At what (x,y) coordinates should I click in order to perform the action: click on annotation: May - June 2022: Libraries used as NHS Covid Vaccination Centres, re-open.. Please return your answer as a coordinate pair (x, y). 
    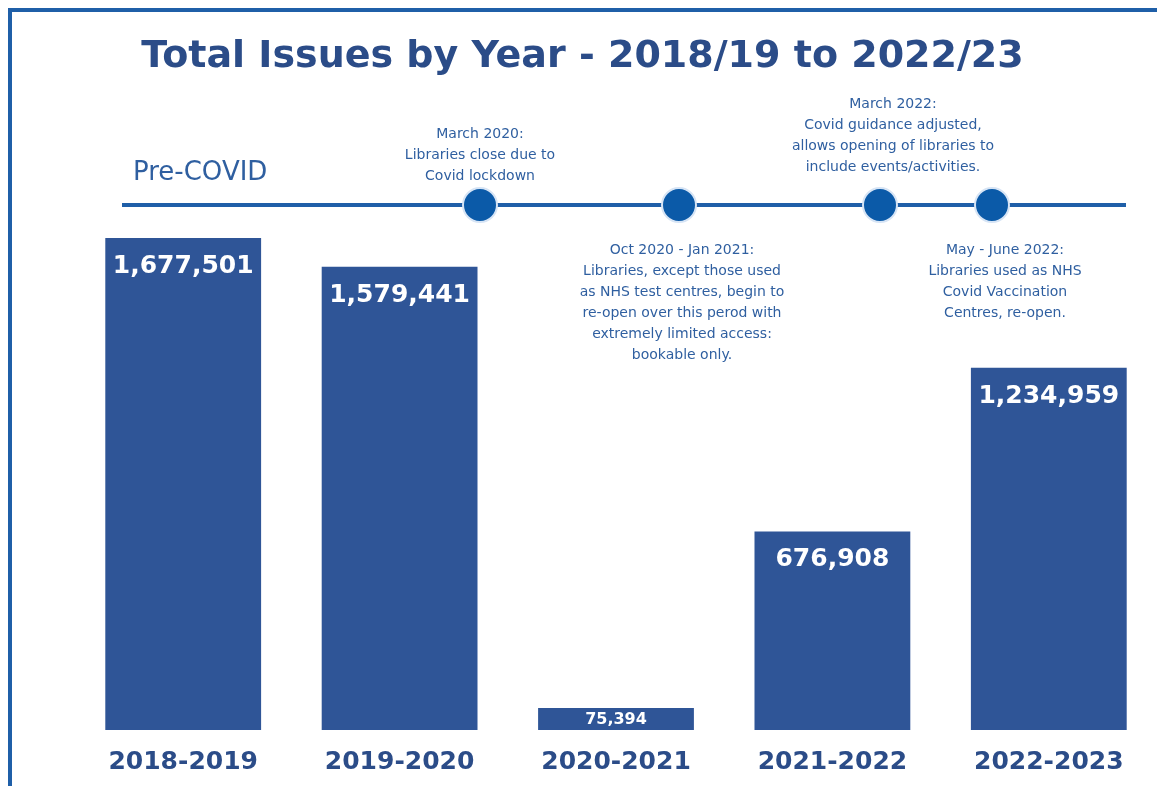
    Looking at the image, I should click on (1005, 280).